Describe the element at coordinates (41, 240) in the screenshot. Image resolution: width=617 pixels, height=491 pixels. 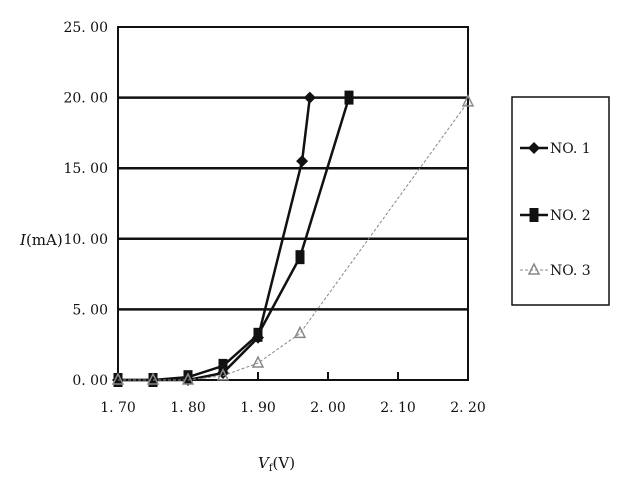
I see `y-axis-label: I(mA)` at that location.